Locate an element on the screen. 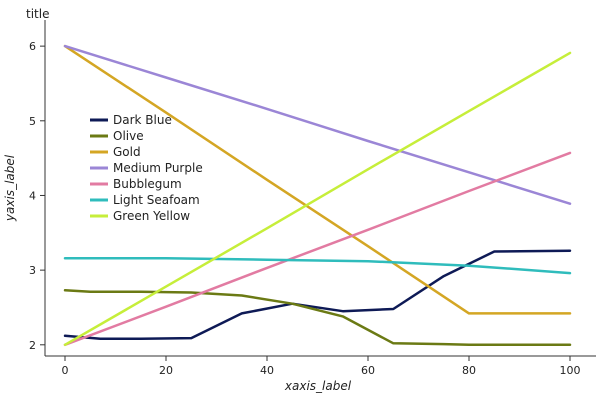  x-tick-label: 40 is located at coordinates (267, 370).